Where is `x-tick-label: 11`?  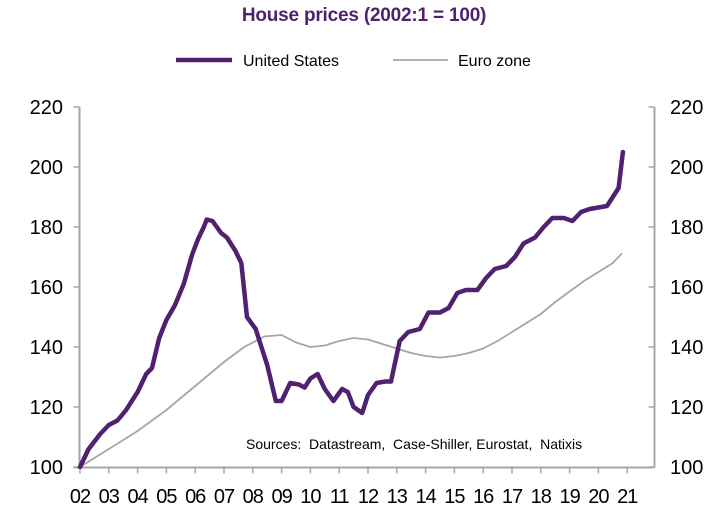
x-tick-label: 11 is located at coordinates (340, 497).